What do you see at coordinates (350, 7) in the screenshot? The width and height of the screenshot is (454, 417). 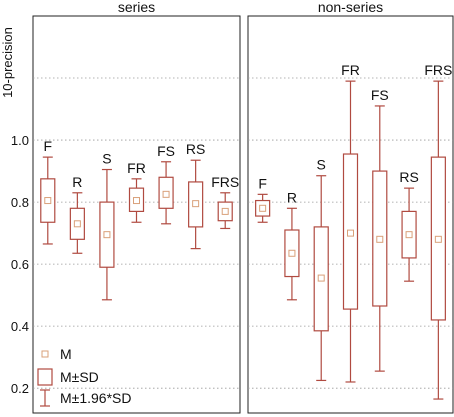 I see `panel-title: non-series` at bounding box center [350, 7].